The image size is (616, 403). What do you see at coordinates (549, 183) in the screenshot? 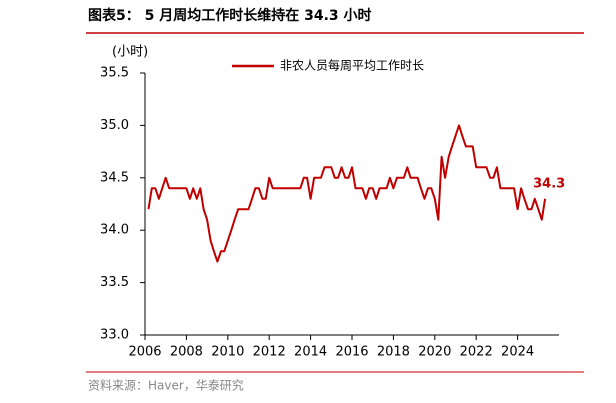
I see `end-label: 34.3` at bounding box center [549, 183].